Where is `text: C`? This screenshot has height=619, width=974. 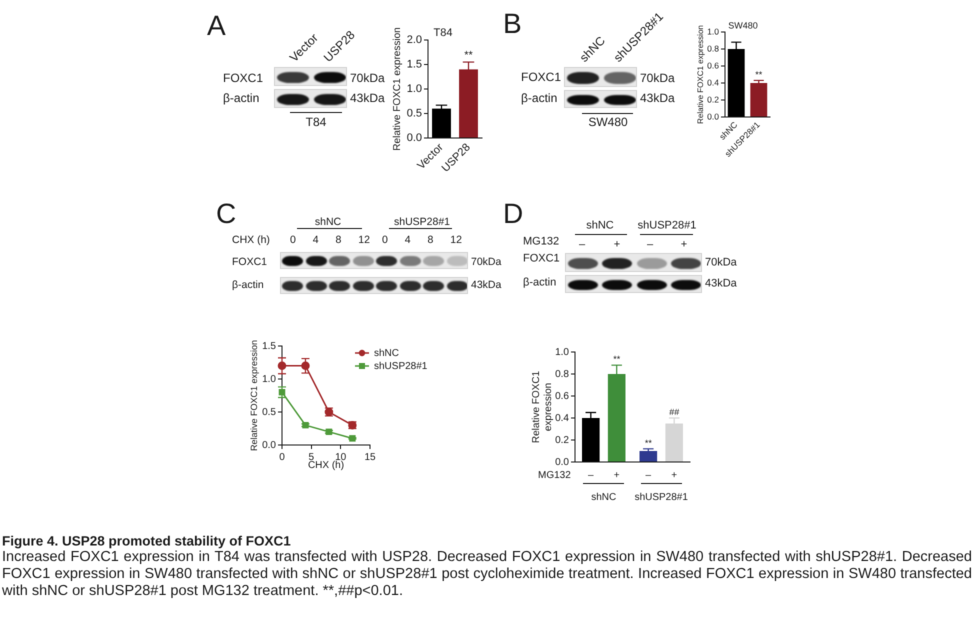
text: C is located at coordinates (226, 213).